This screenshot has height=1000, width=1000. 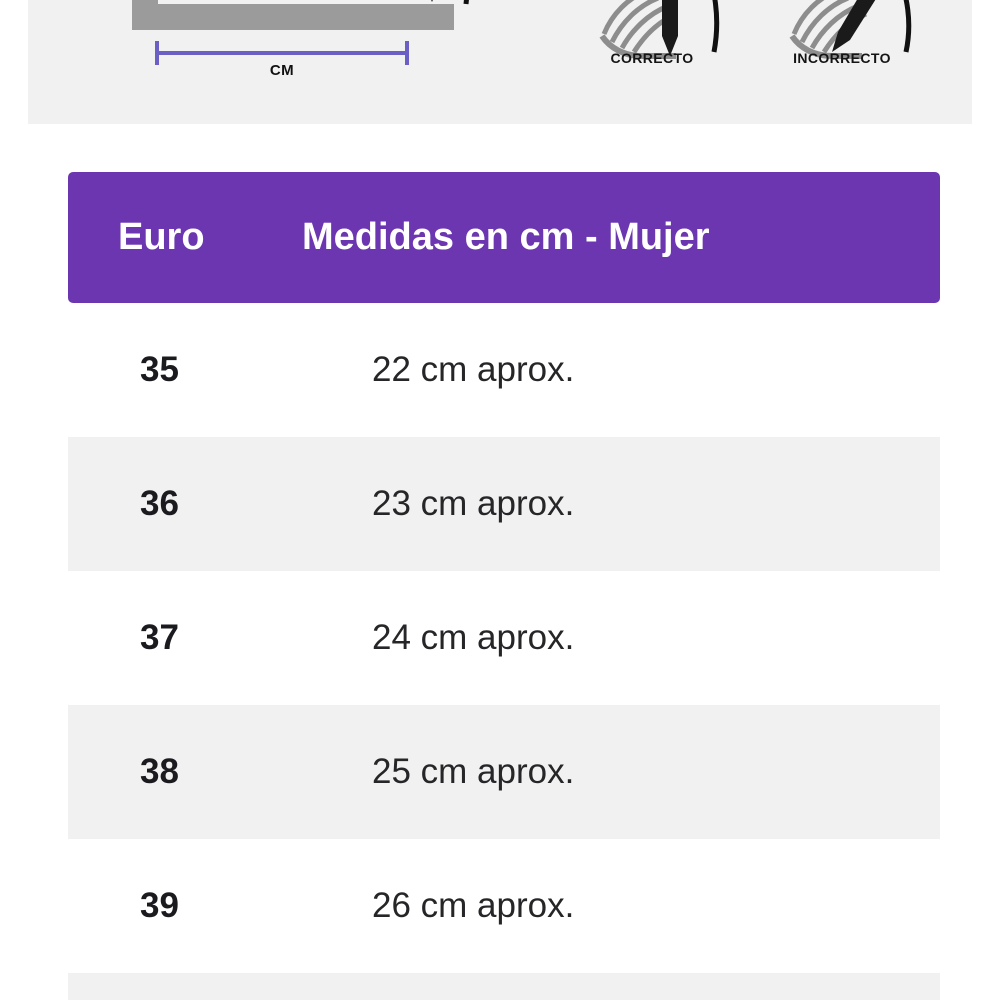 I want to click on example-incorrecto: INCORRECTO, so click(x=842, y=33).